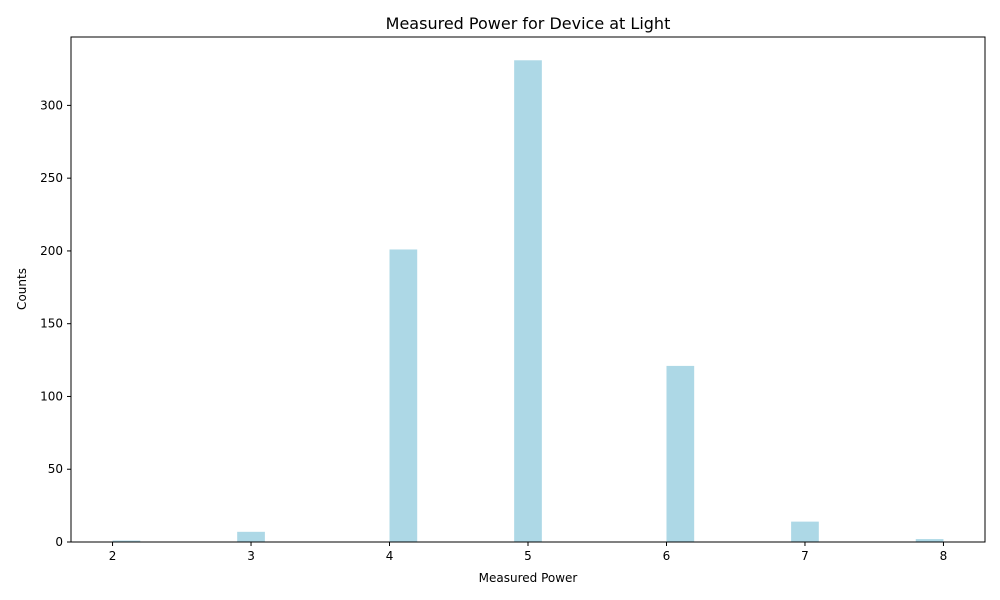 The width and height of the screenshot is (1000, 600). What do you see at coordinates (51, 178) in the screenshot?
I see `y-tick-label: 250` at bounding box center [51, 178].